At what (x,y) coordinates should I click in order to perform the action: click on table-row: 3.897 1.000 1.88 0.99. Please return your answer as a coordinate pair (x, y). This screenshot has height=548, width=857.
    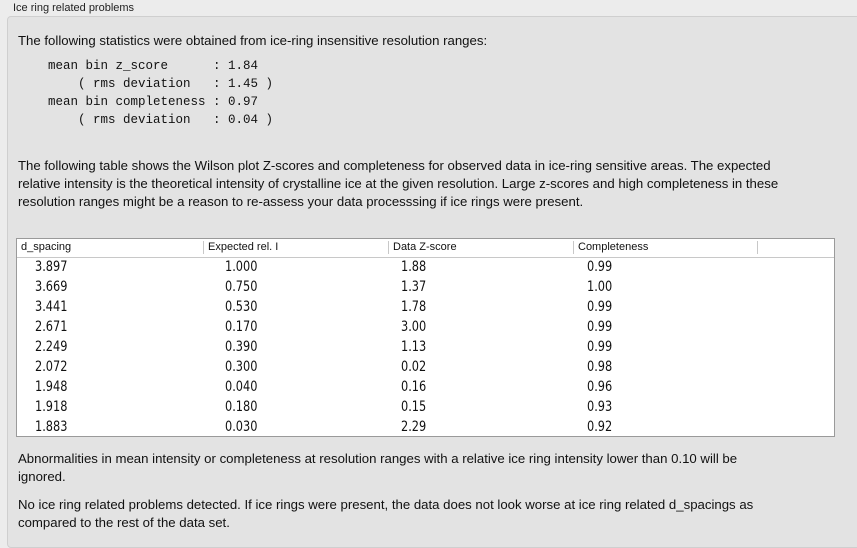
    Looking at the image, I should click on (425, 268).